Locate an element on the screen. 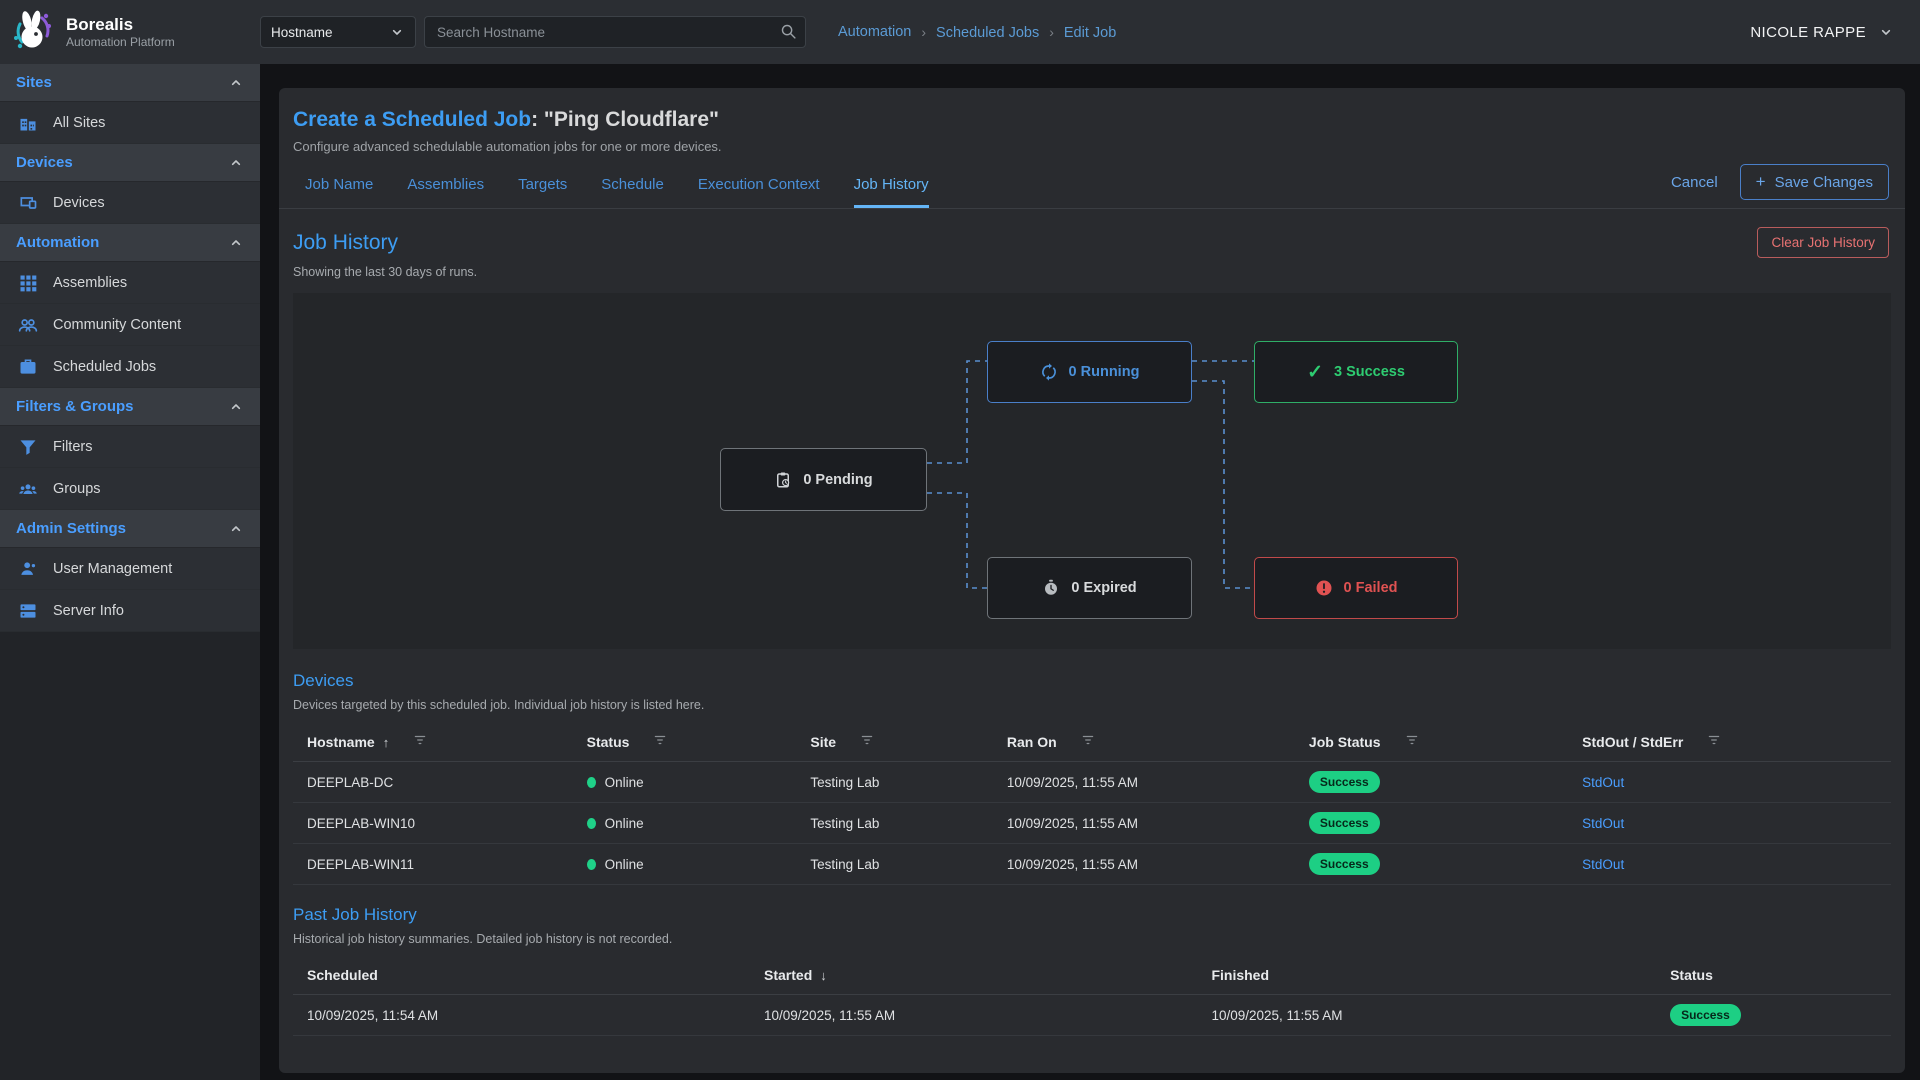 The width and height of the screenshot is (1920, 1080). col-stdout-stderr: StdOut / StdErr is located at coordinates (1729, 742).